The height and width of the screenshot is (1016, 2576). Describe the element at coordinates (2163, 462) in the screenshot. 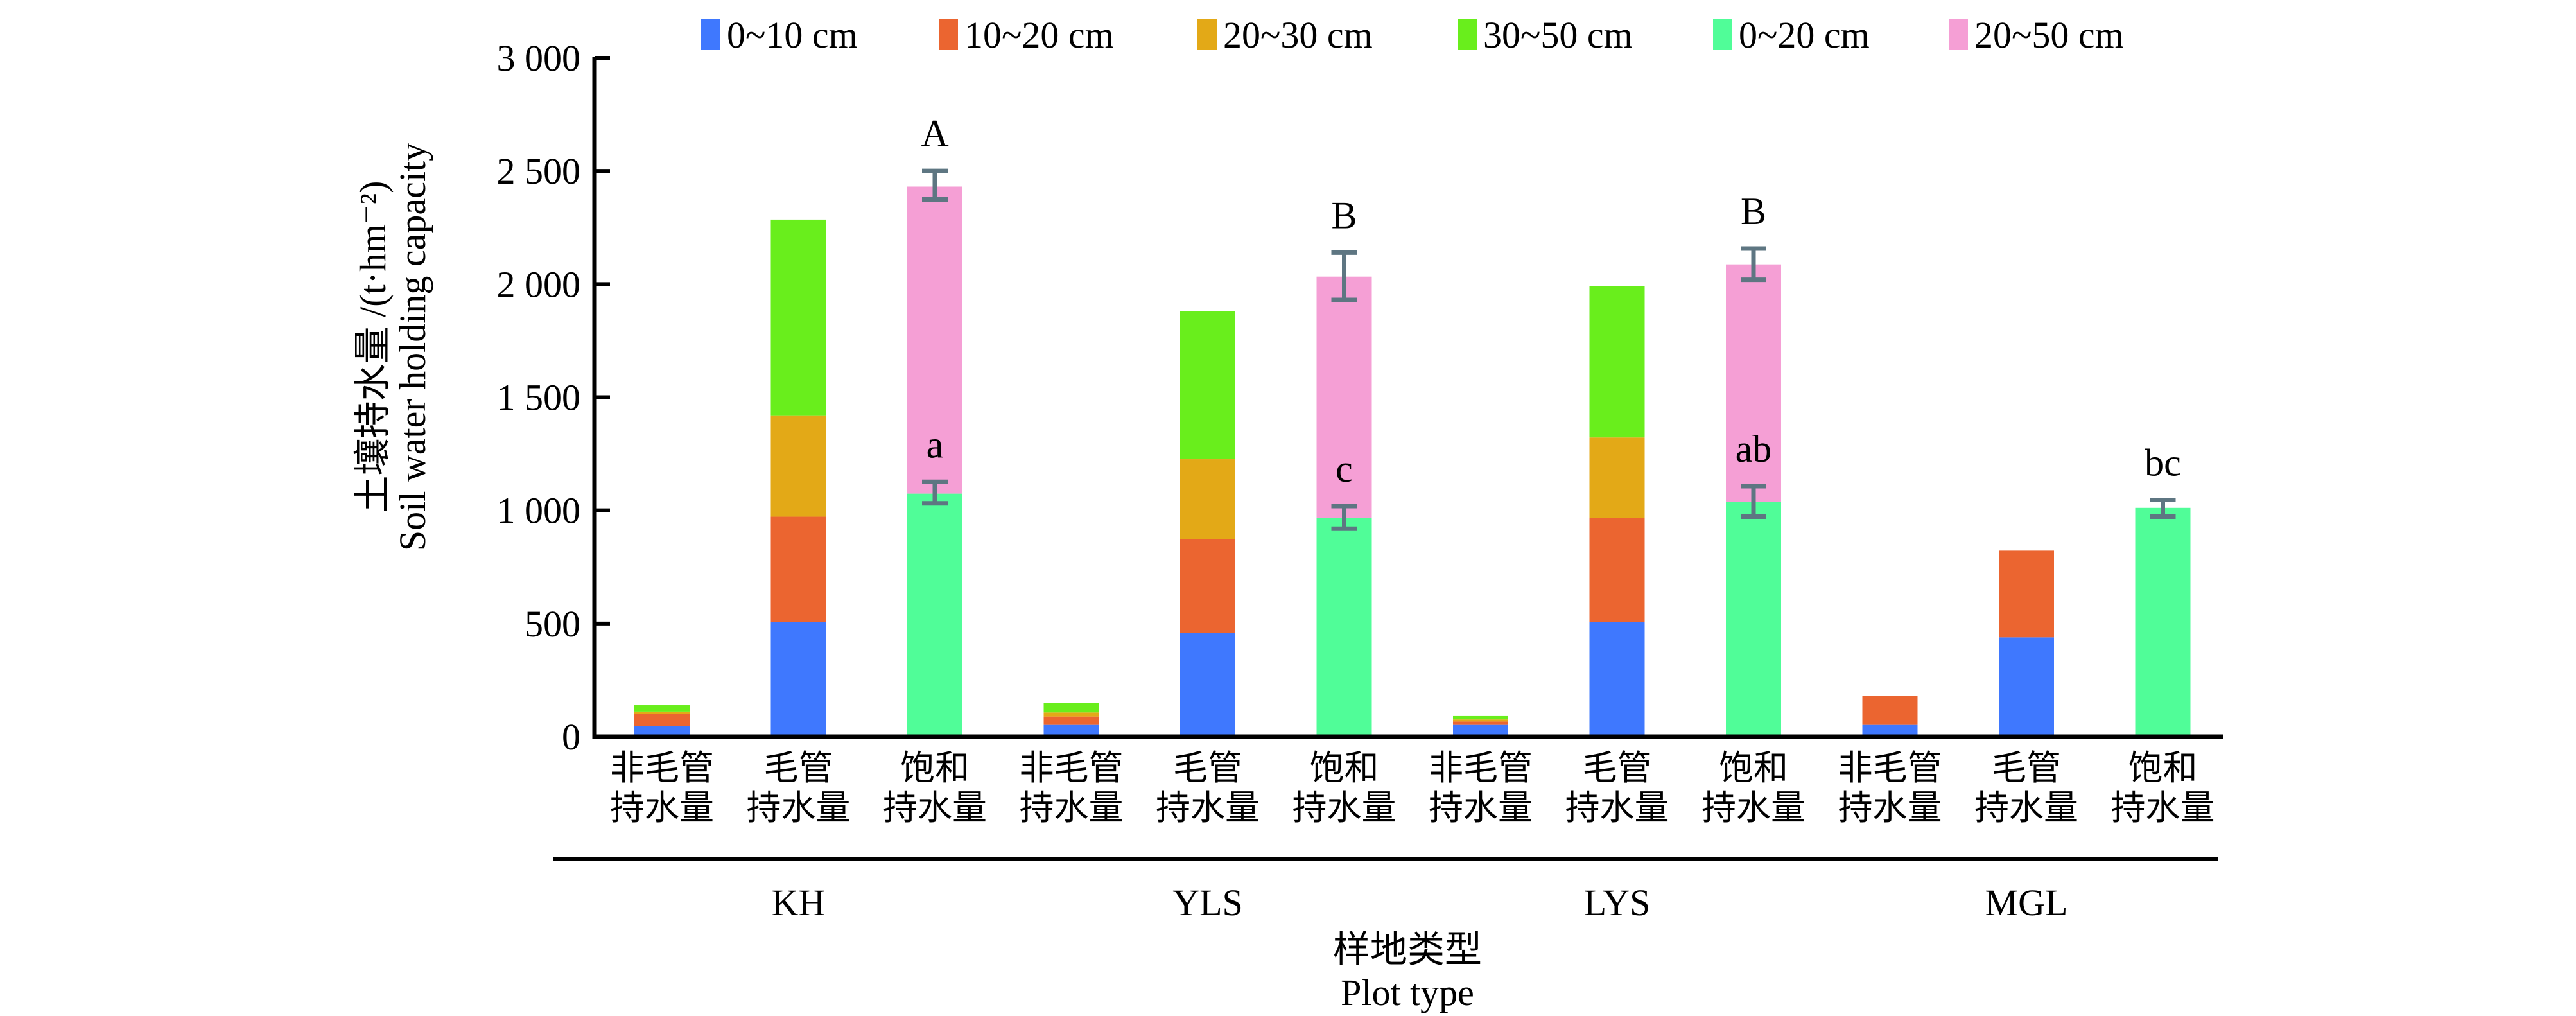

I see `significance-label-lower: bc` at that location.